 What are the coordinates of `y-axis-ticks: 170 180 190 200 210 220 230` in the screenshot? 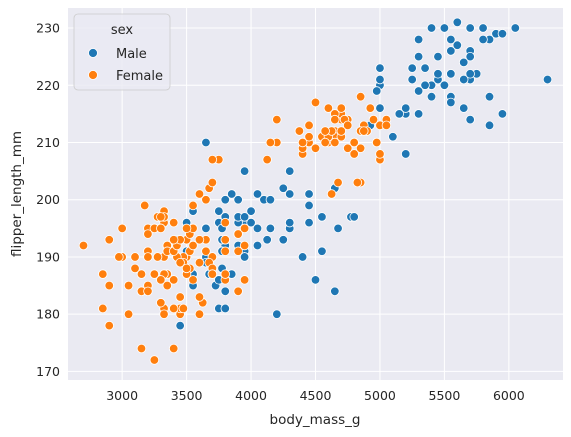 It's located at (48, 200).